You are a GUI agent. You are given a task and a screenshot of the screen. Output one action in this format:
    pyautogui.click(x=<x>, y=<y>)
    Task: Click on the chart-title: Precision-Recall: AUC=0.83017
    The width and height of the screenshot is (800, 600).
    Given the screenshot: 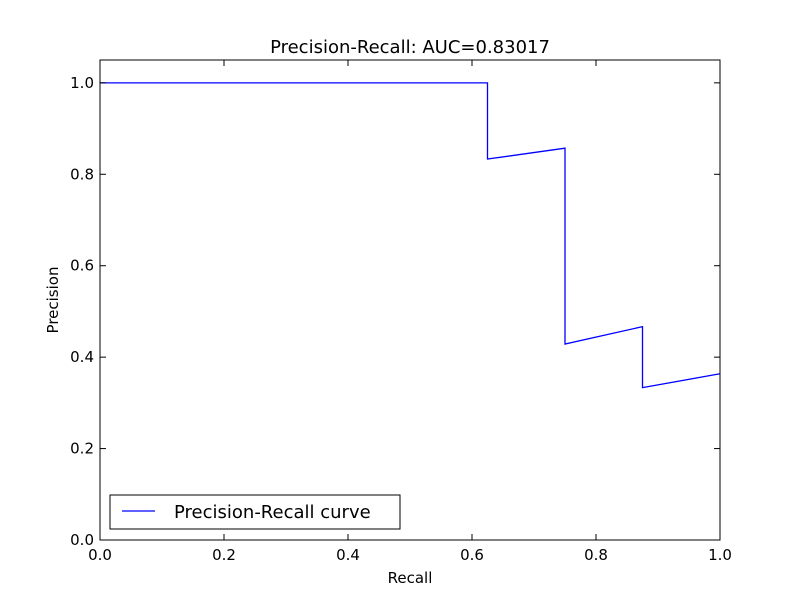 What is the action you would take?
    pyautogui.click(x=410, y=47)
    